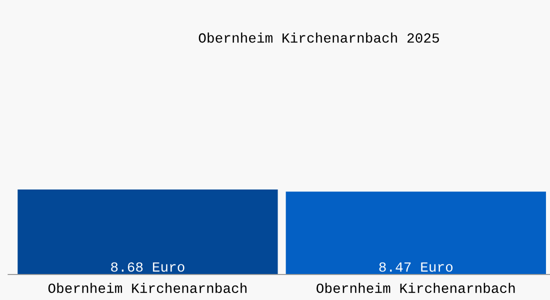 The image size is (550, 300). Describe the element at coordinates (147, 267) in the screenshot. I see `data-label: 8.68 Euro` at that location.